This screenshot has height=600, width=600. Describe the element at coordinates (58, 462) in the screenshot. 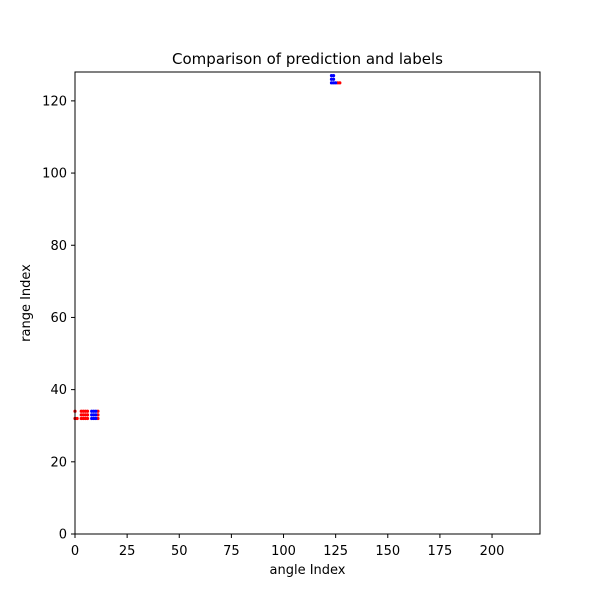

I see `y-tick-label: 20` at that location.